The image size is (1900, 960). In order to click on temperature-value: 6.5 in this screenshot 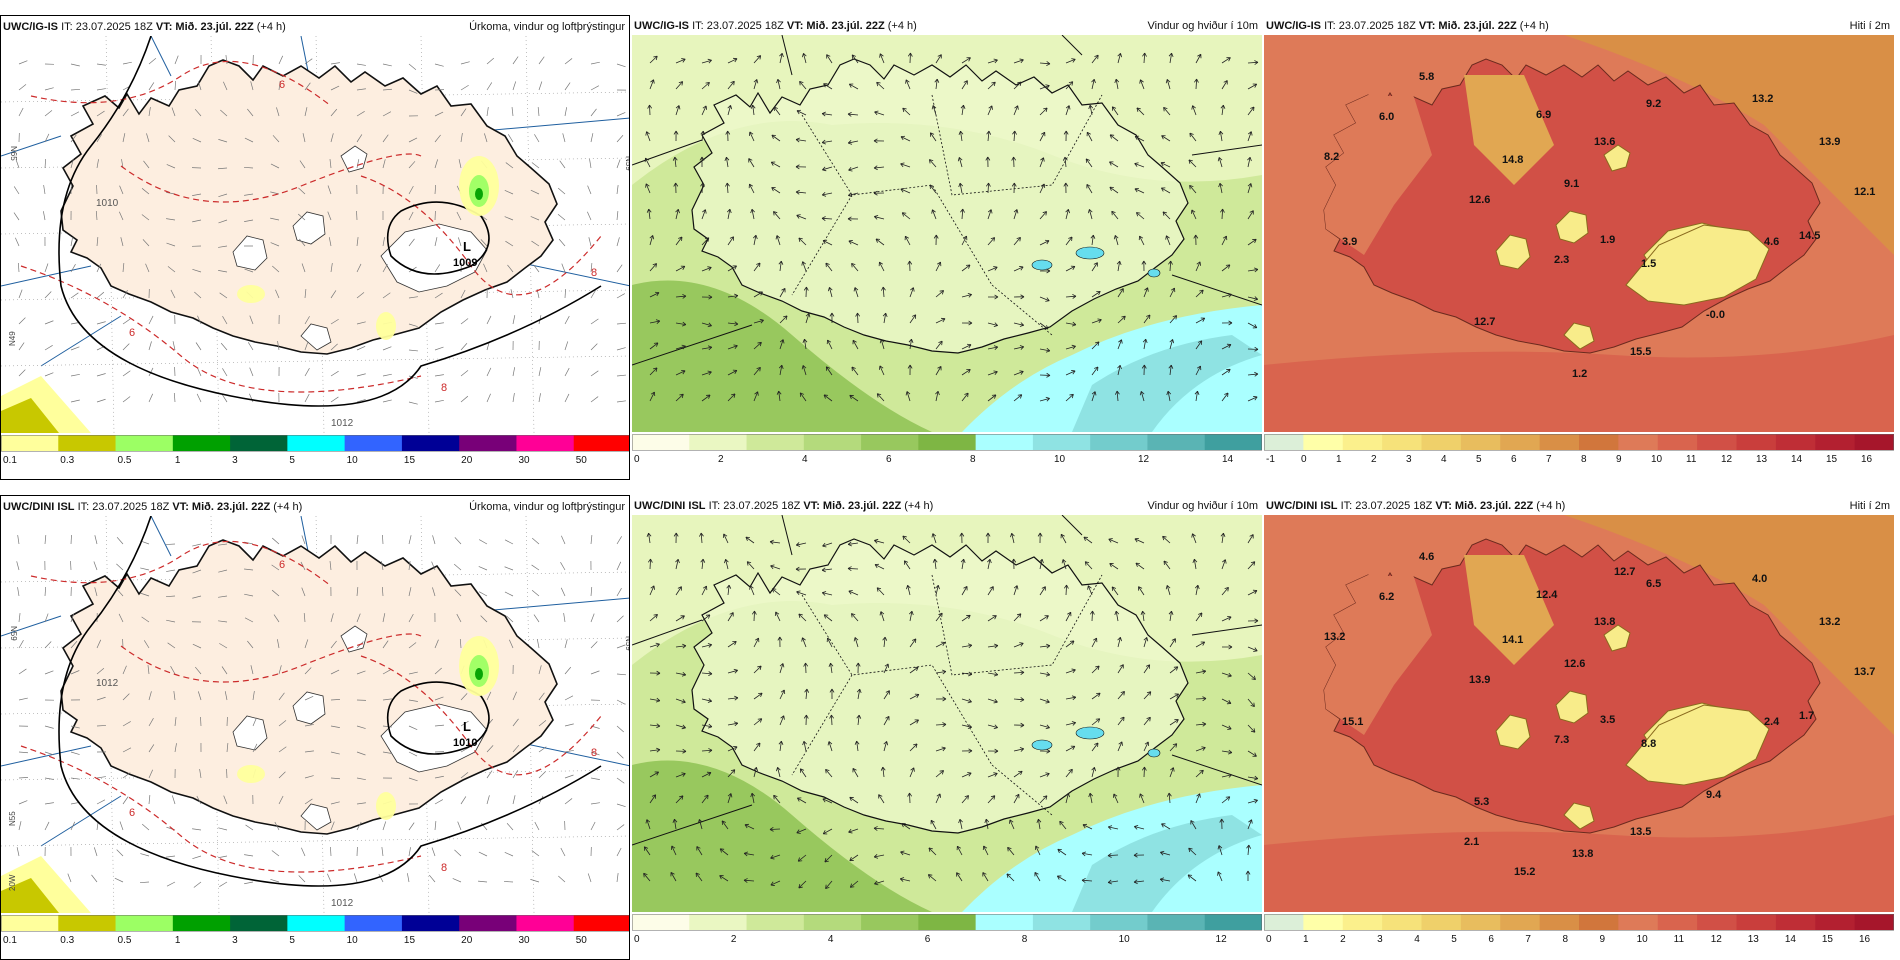, I will do `click(1653, 584)`.